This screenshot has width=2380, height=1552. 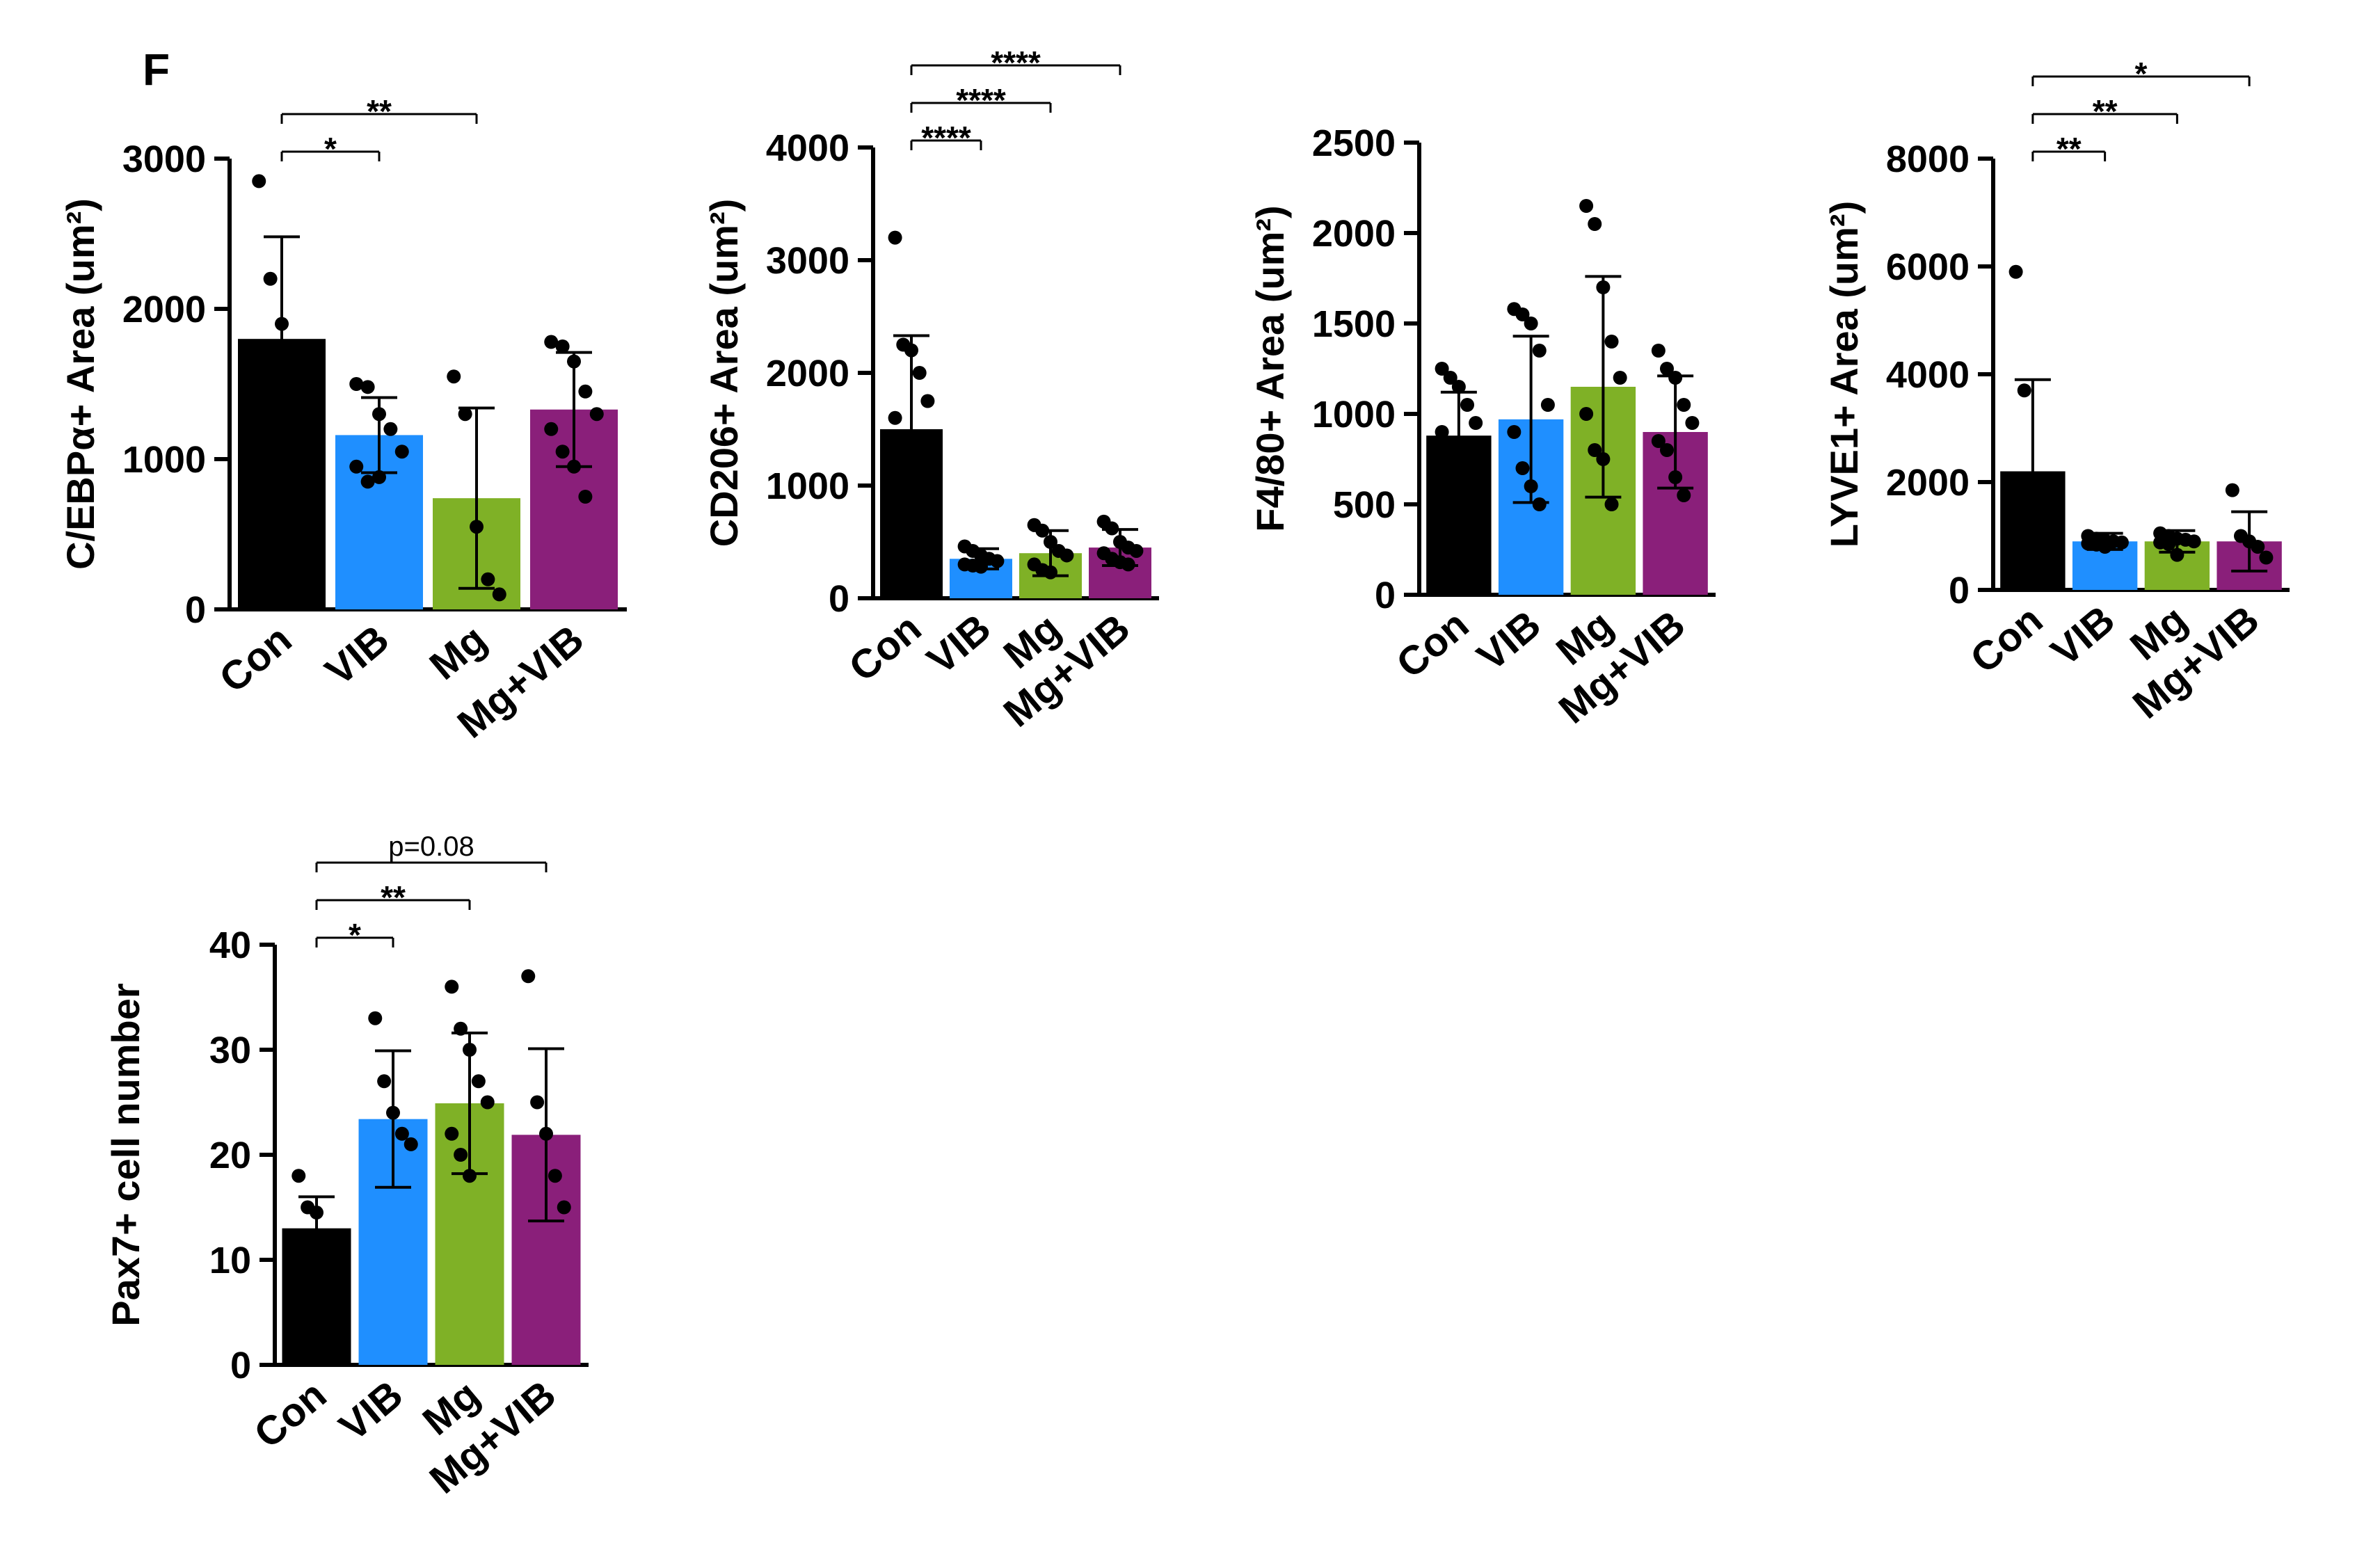 What do you see at coordinates (458, 652) in the screenshot?
I see `category-label: Mg` at bounding box center [458, 652].